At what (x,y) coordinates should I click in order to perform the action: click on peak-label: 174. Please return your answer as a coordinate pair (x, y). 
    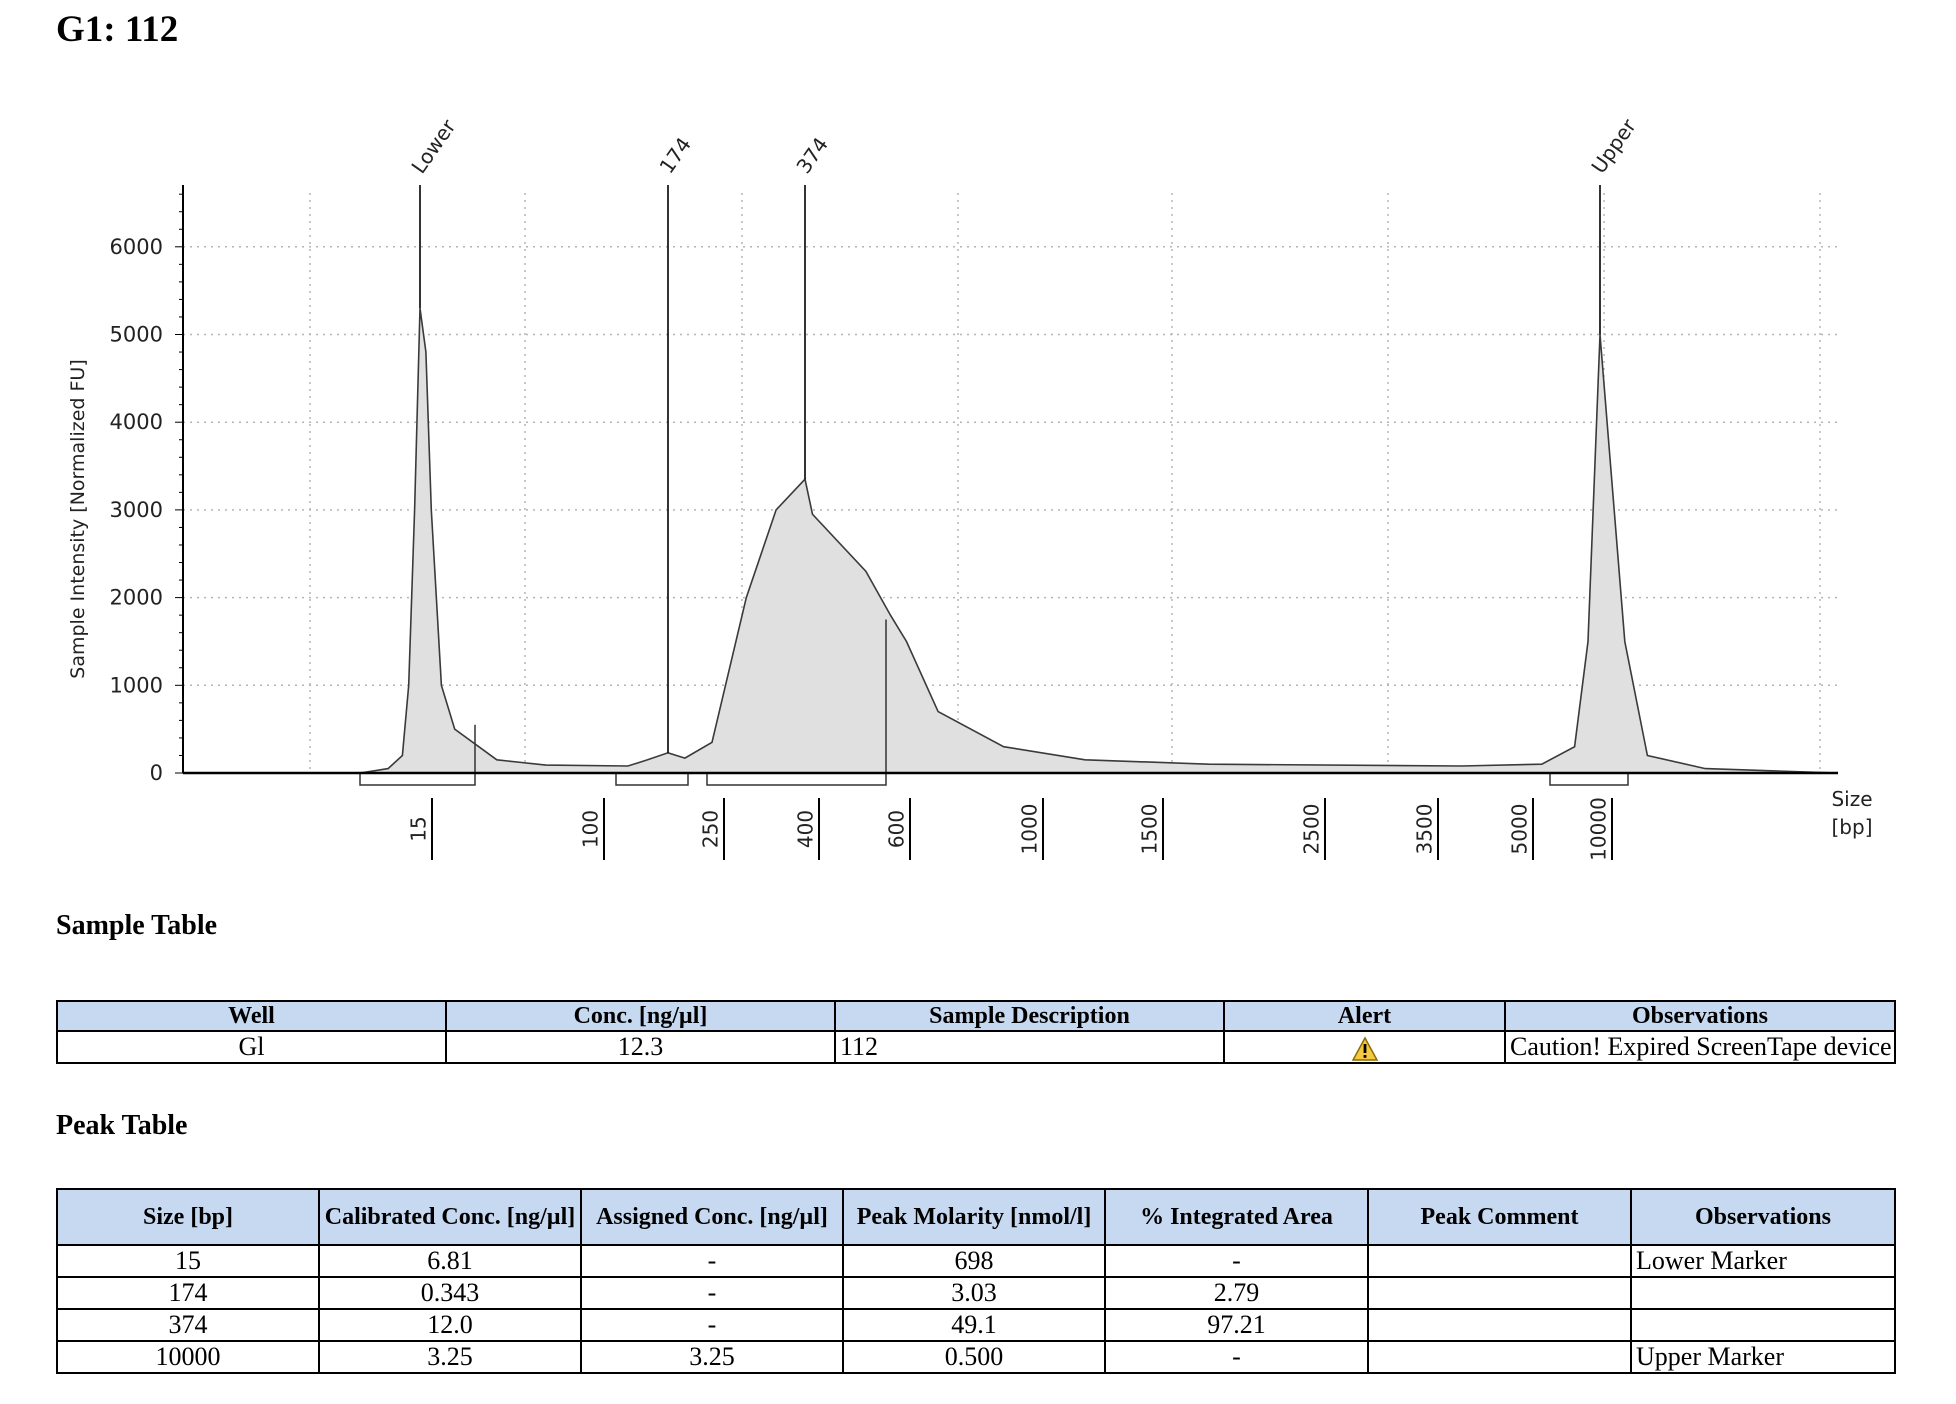
    Looking at the image, I should click on (675, 155).